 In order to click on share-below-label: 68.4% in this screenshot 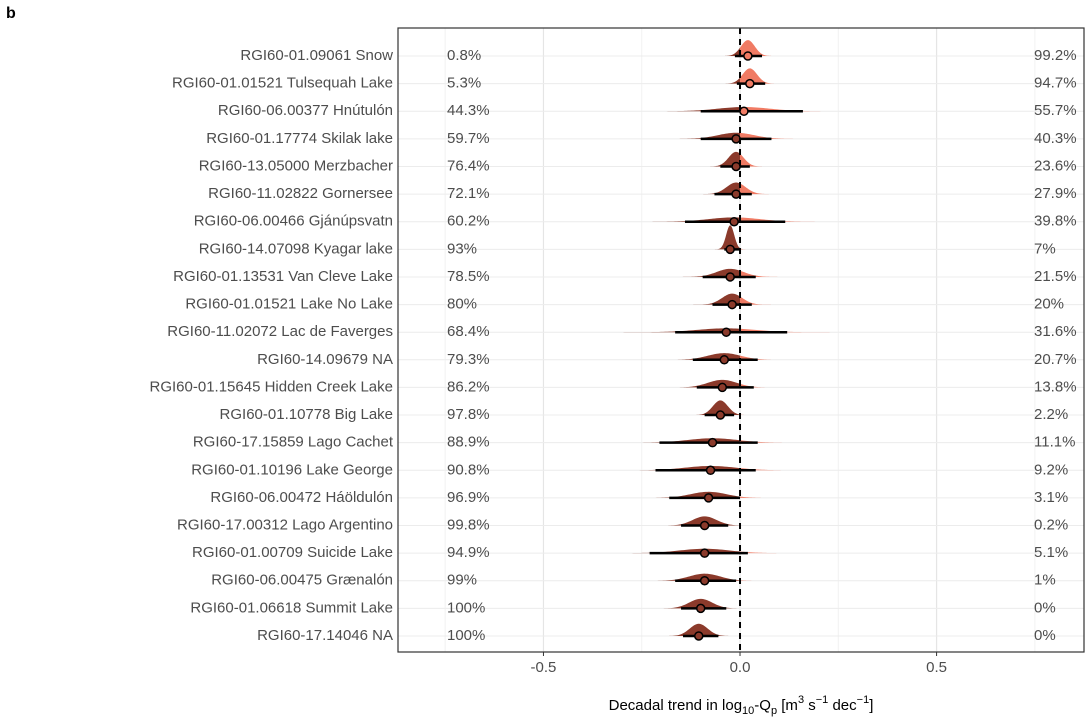, I will do `click(468, 331)`.